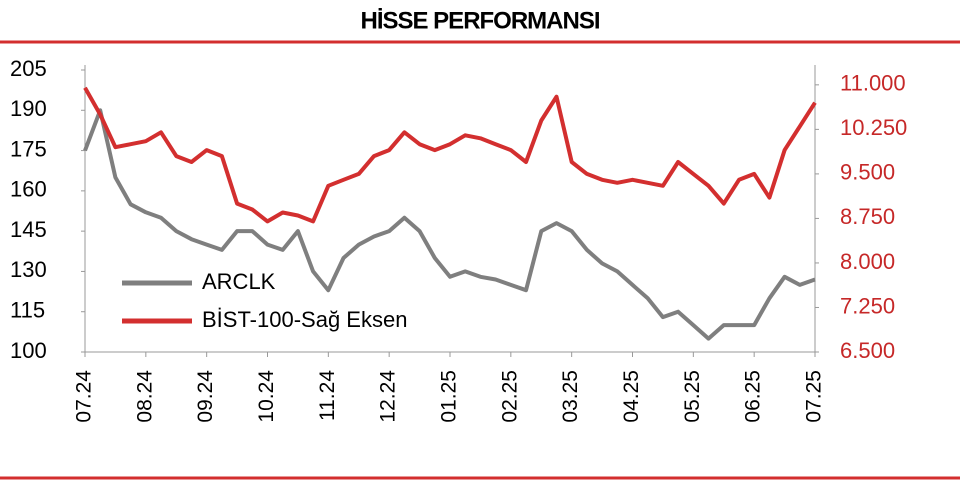 This screenshot has height=482, width=960. I want to click on y2-tick-label: 8.750, so click(867, 216).